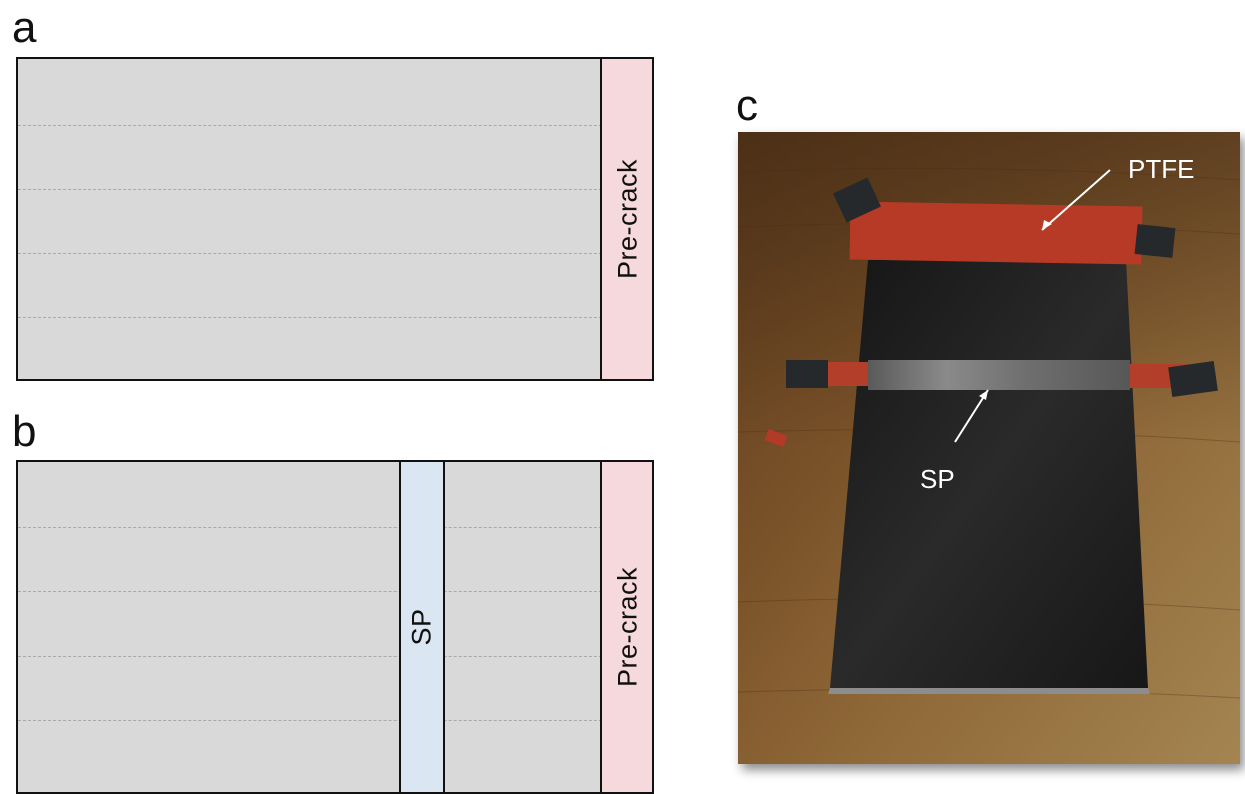  What do you see at coordinates (1193, 379) in the screenshot?
I see `black-tape-right` at bounding box center [1193, 379].